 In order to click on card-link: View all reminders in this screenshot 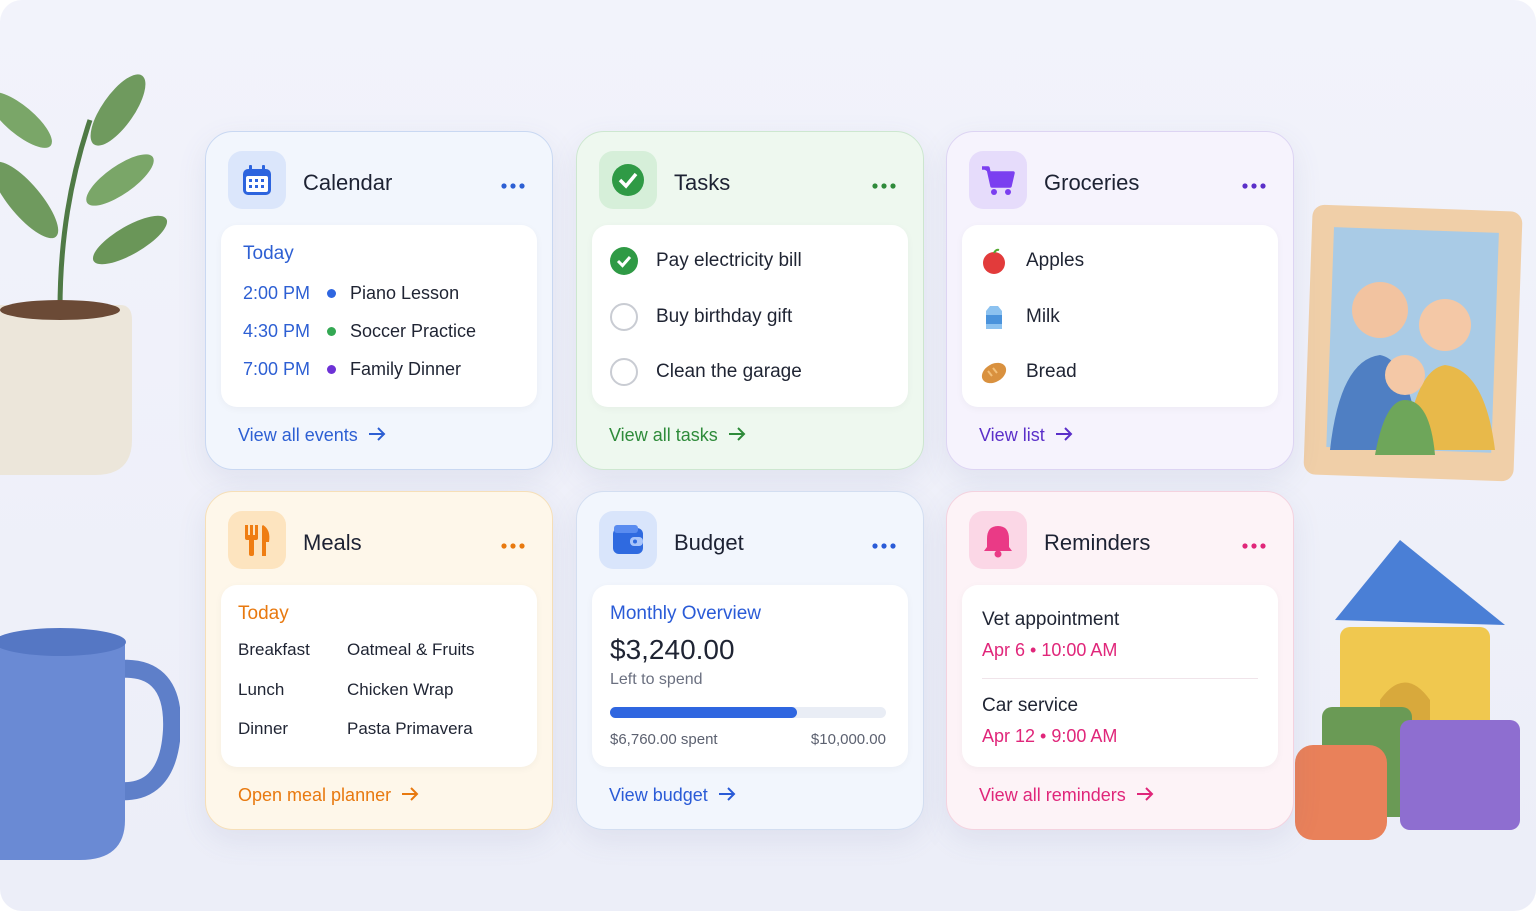, I will do `click(1066, 795)`.